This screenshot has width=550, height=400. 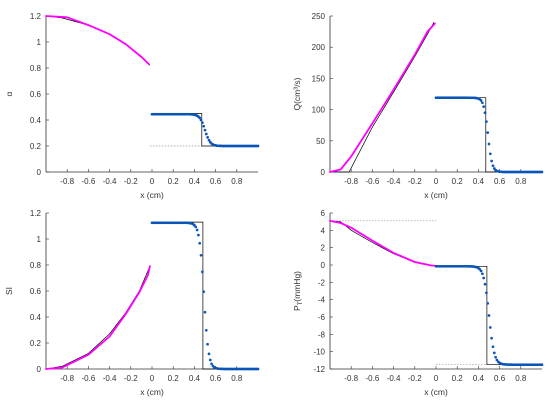 What do you see at coordinates (323, 248) in the screenshot?
I see `y-tick-label: 2` at bounding box center [323, 248].